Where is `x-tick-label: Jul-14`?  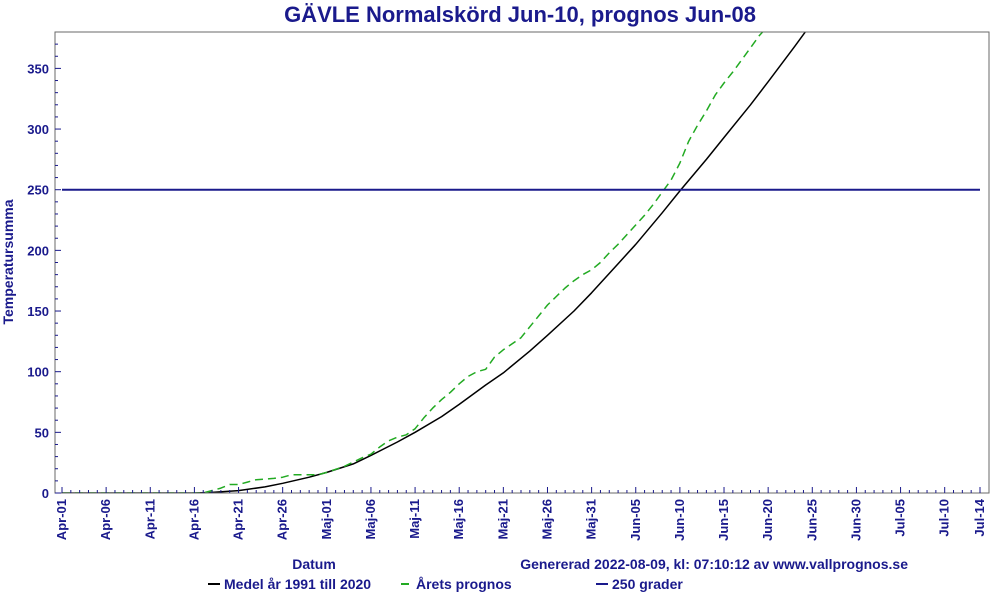
x-tick-label: Jul-14 is located at coordinates (979, 517).